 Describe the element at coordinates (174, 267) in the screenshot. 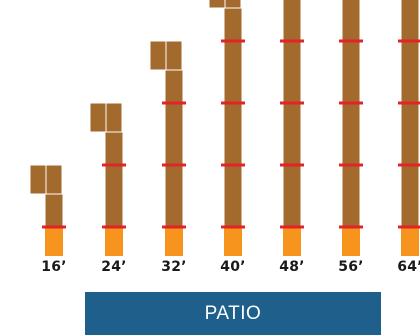

I see `length-label-3: 32’` at that location.